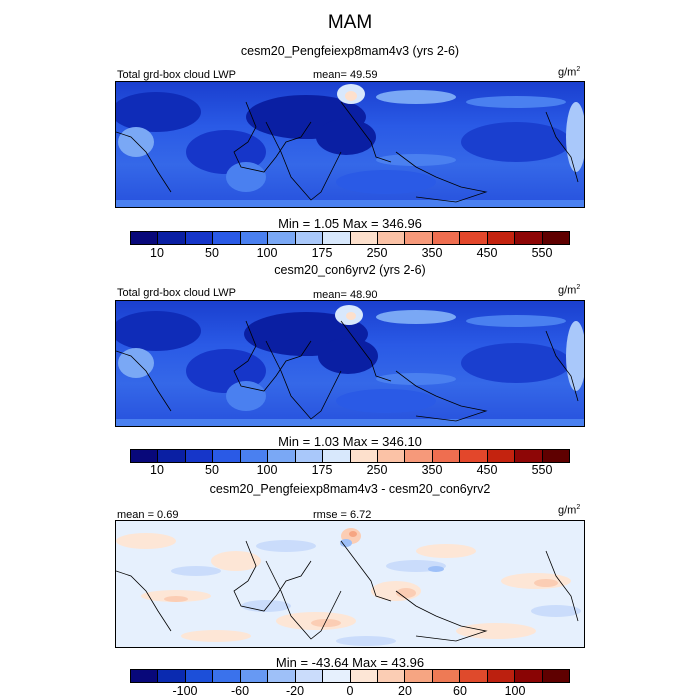  Describe the element at coordinates (295, 691) in the screenshot. I see `colorbar-tick-label: -20` at that location.